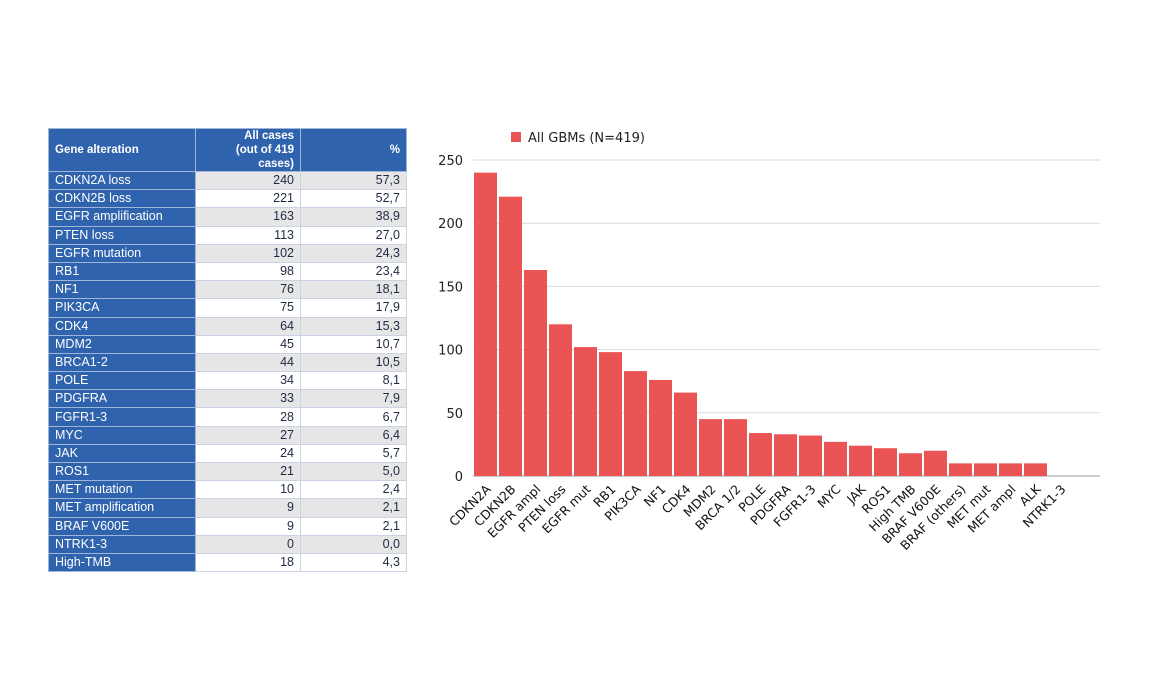  Describe the element at coordinates (353, 453) in the screenshot. I see `cell-percent: 5,7` at that location.